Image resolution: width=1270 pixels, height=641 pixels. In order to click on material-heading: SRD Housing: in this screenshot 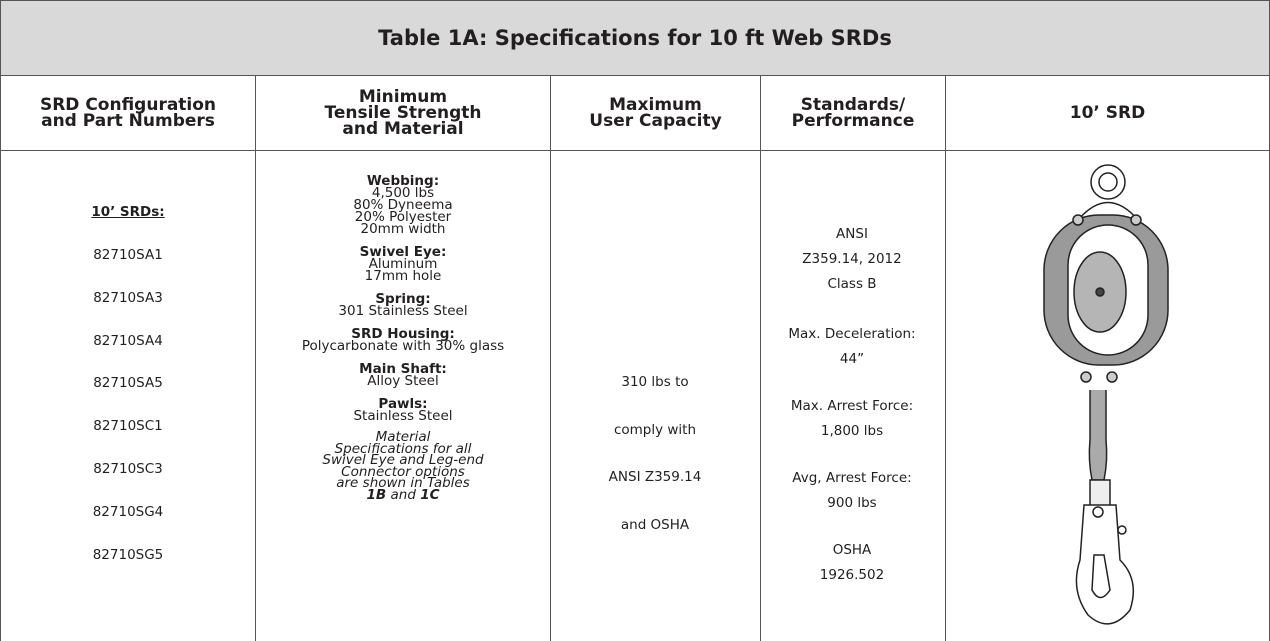, I will do `click(403, 334)`.